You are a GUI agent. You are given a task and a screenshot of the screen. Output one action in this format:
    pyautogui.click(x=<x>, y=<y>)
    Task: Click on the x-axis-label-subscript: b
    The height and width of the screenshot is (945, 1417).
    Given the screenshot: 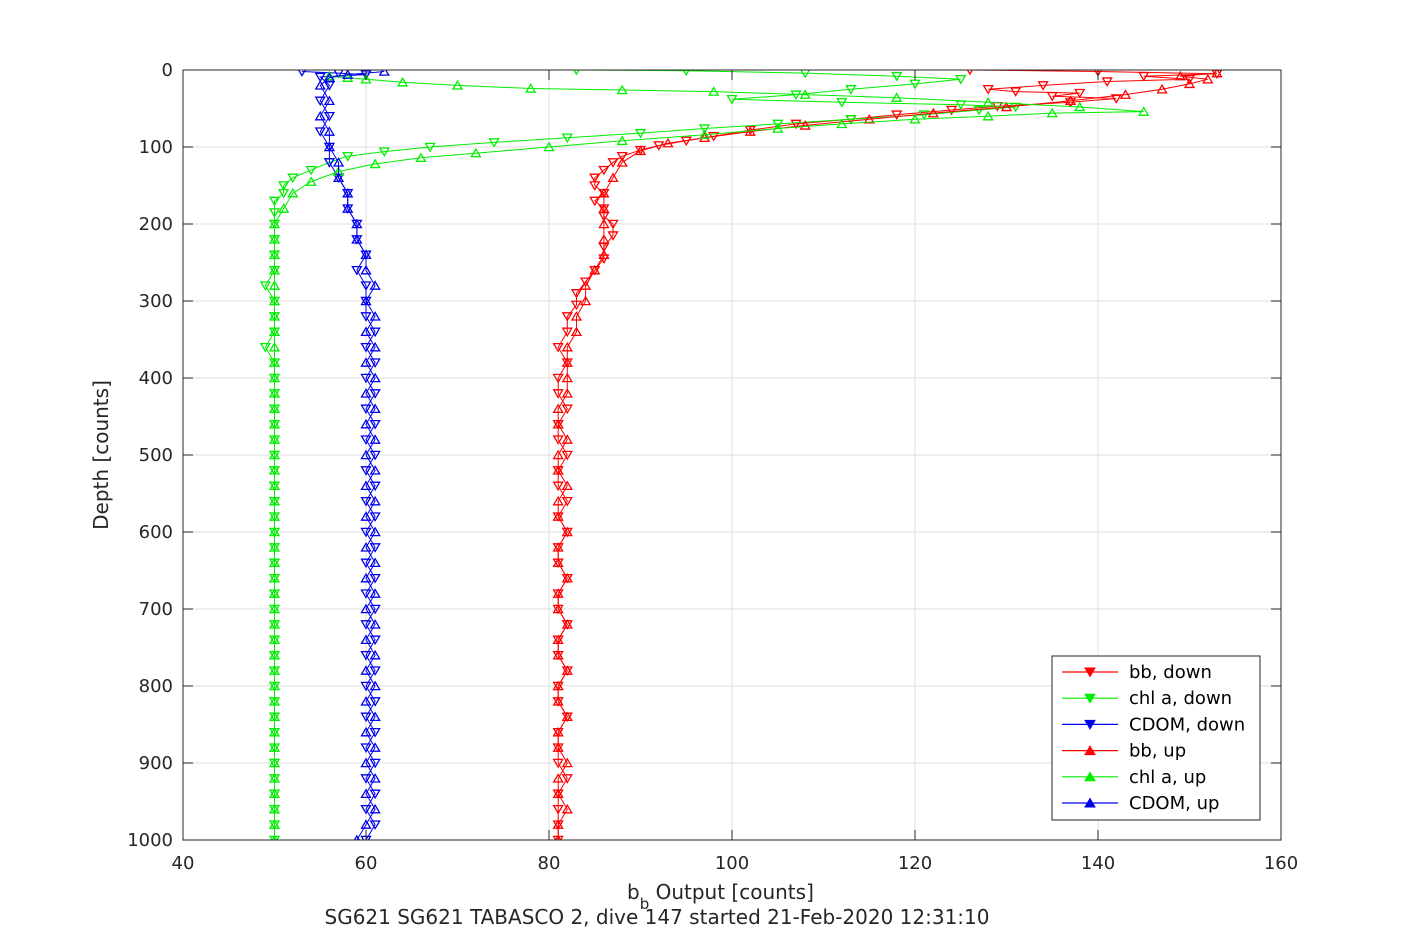 What is the action you would take?
    pyautogui.click(x=645, y=904)
    